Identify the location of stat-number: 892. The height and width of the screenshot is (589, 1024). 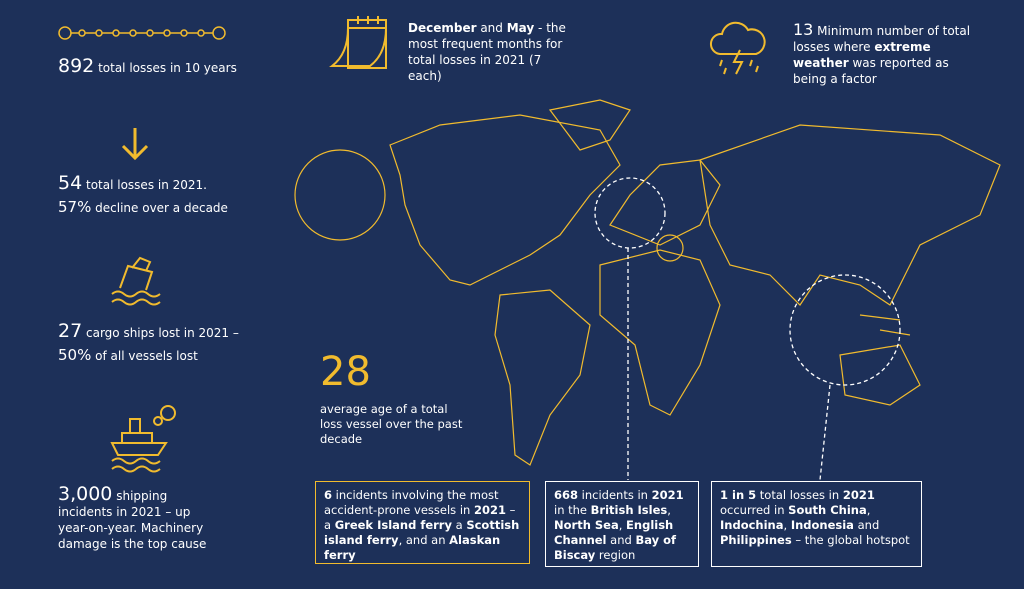
(76, 66).